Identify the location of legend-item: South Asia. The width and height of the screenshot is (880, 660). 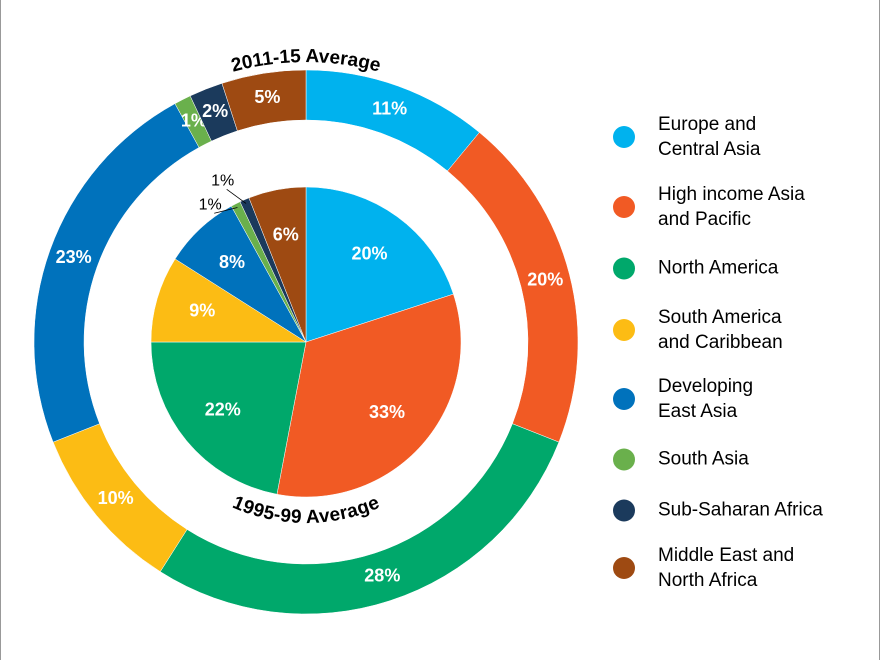
(681, 459).